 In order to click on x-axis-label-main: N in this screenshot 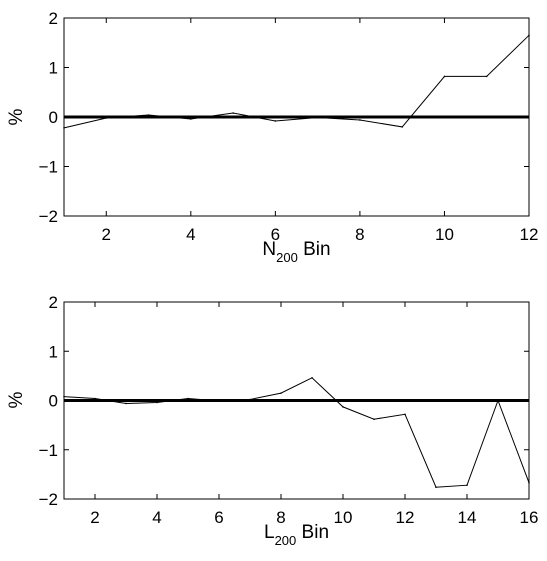, I will do `click(269, 249)`.